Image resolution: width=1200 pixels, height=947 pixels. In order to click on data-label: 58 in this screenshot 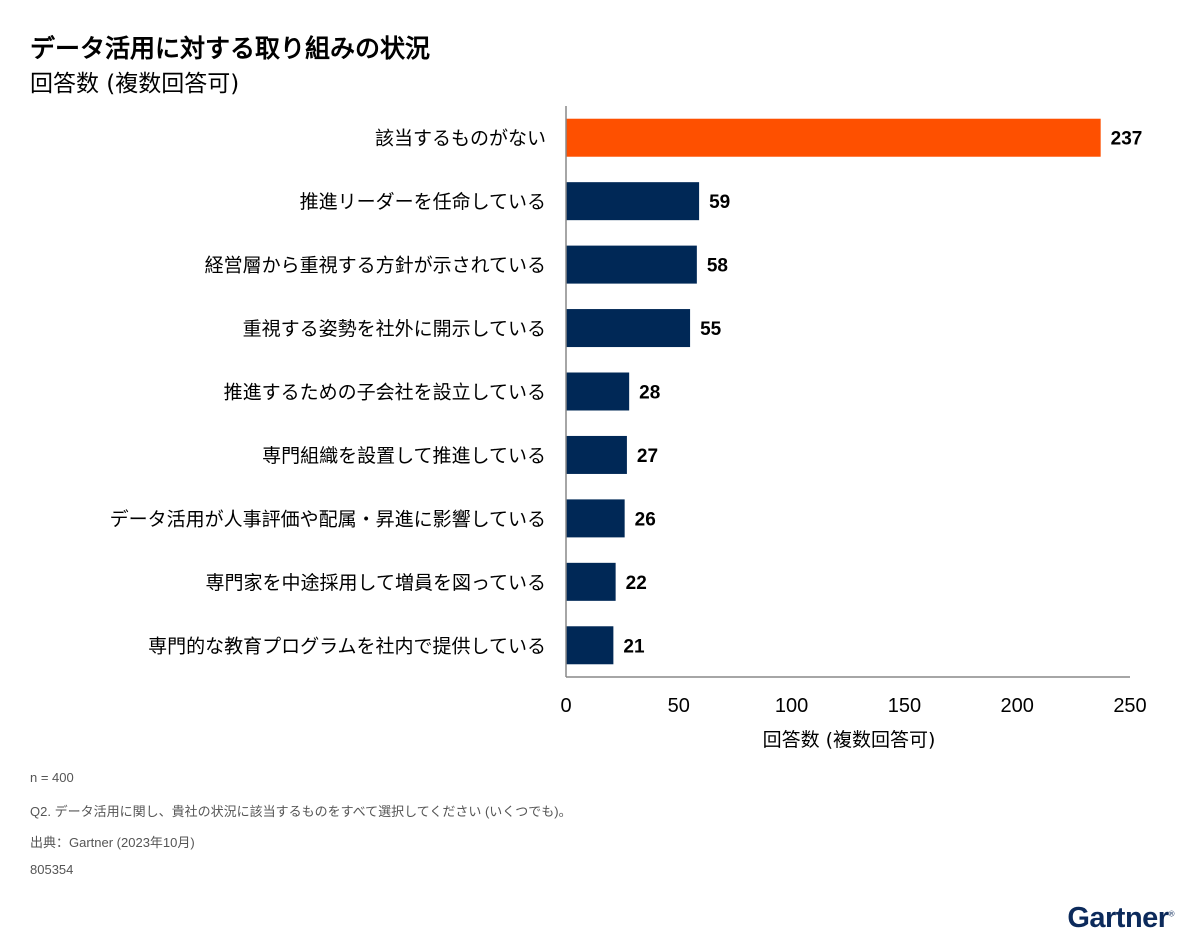, I will do `click(717, 266)`.